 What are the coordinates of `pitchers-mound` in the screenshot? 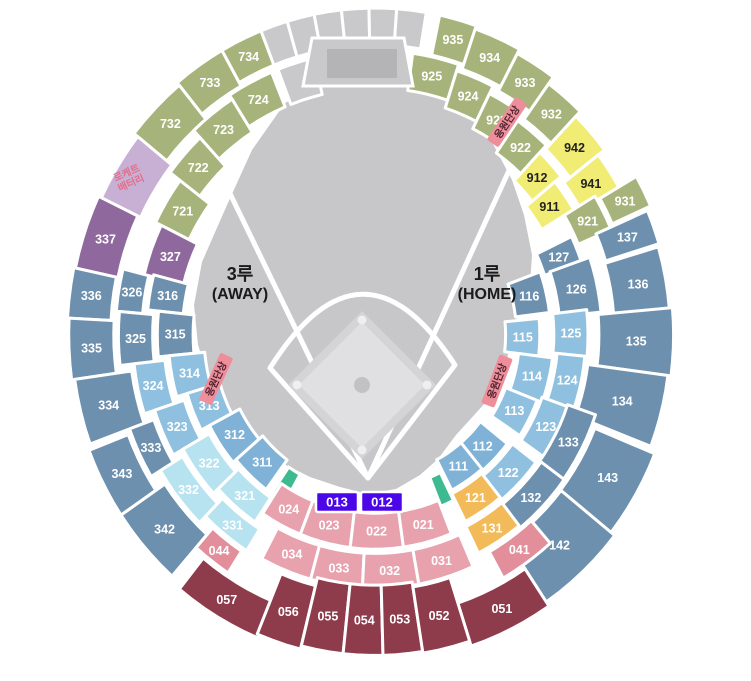 It's located at (362, 385).